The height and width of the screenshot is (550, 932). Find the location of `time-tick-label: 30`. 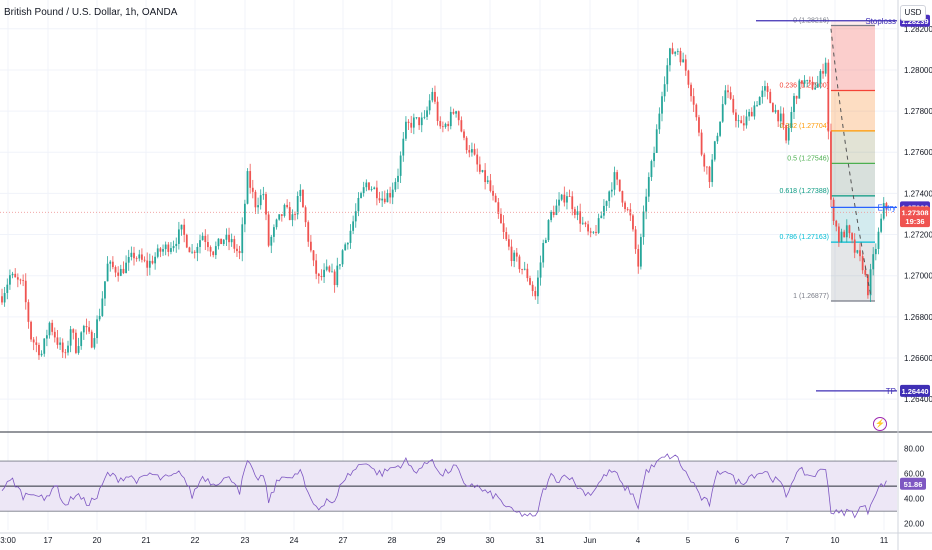

time-tick-label: 30 is located at coordinates (490, 540).